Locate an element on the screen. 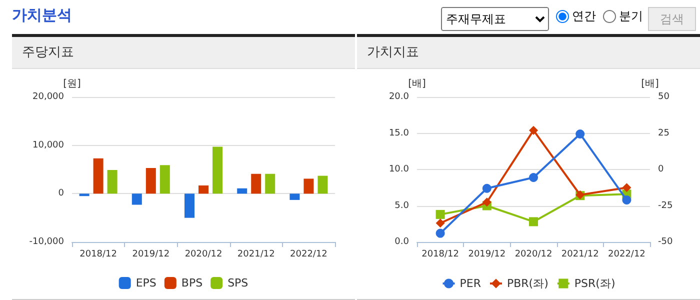 The height and width of the screenshot is (300, 700). y2-tick-label: 50 is located at coordinates (664, 97).